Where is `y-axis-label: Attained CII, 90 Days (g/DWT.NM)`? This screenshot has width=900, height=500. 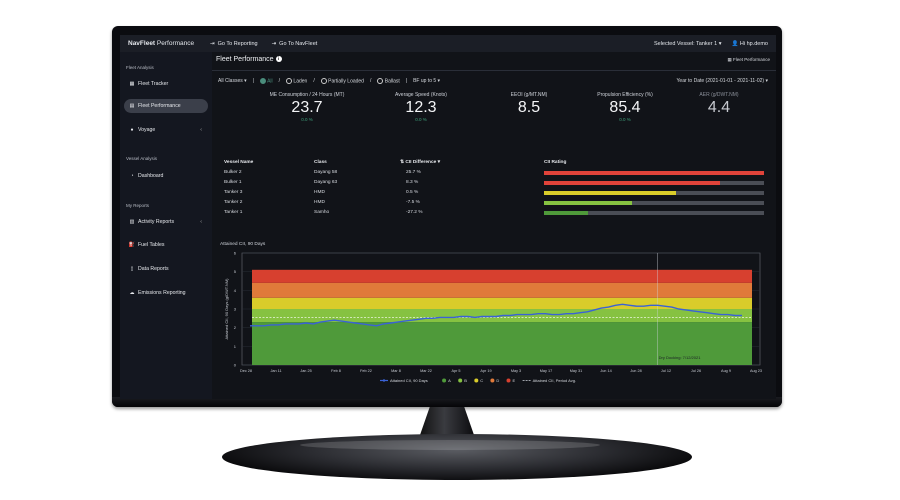
y-axis-label: Attained CII, 90 Days (g/DWT.NM) is located at coordinates (226, 309).